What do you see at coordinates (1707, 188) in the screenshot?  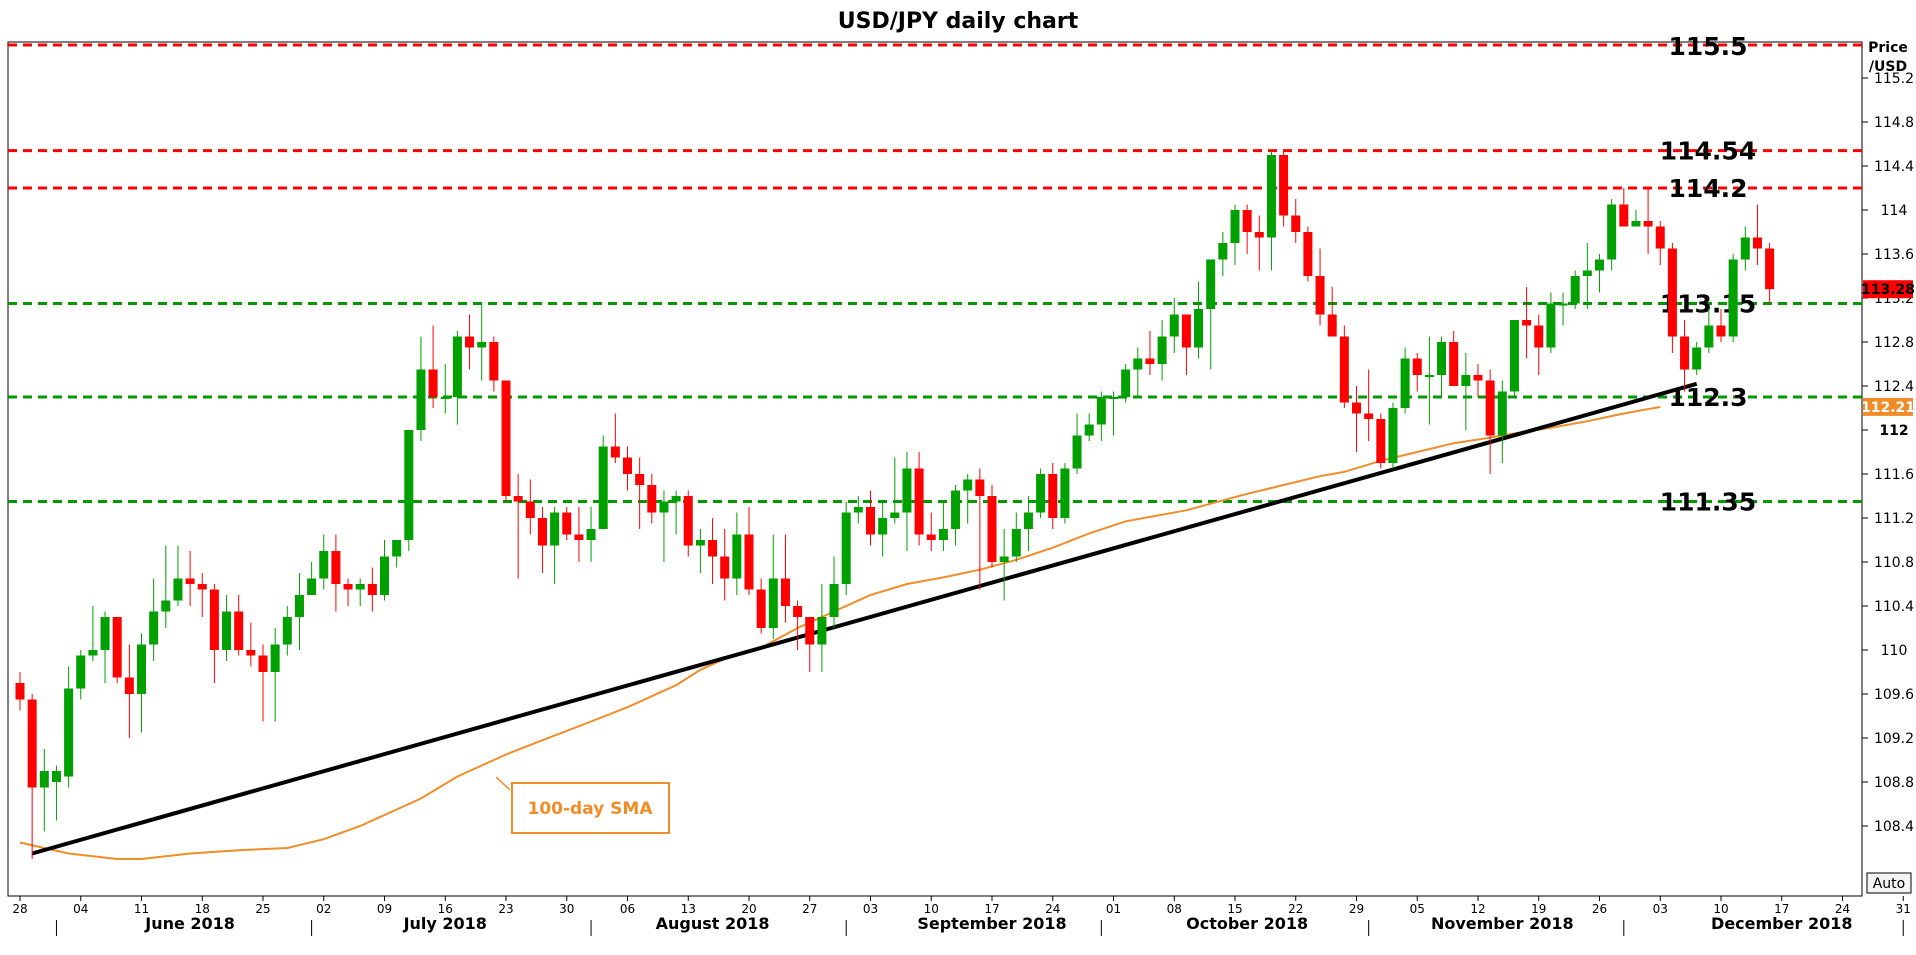 I see `level-label: 114.2` at bounding box center [1707, 188].